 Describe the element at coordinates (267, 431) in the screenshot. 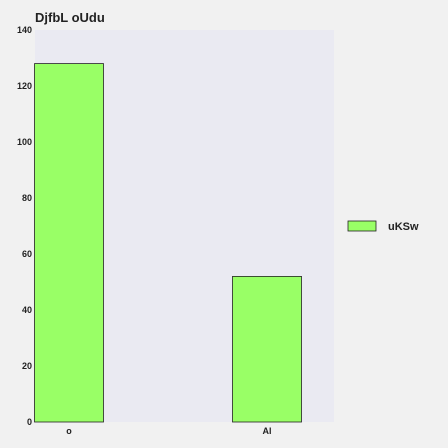

I see `x-tick-label: Al` at that location.